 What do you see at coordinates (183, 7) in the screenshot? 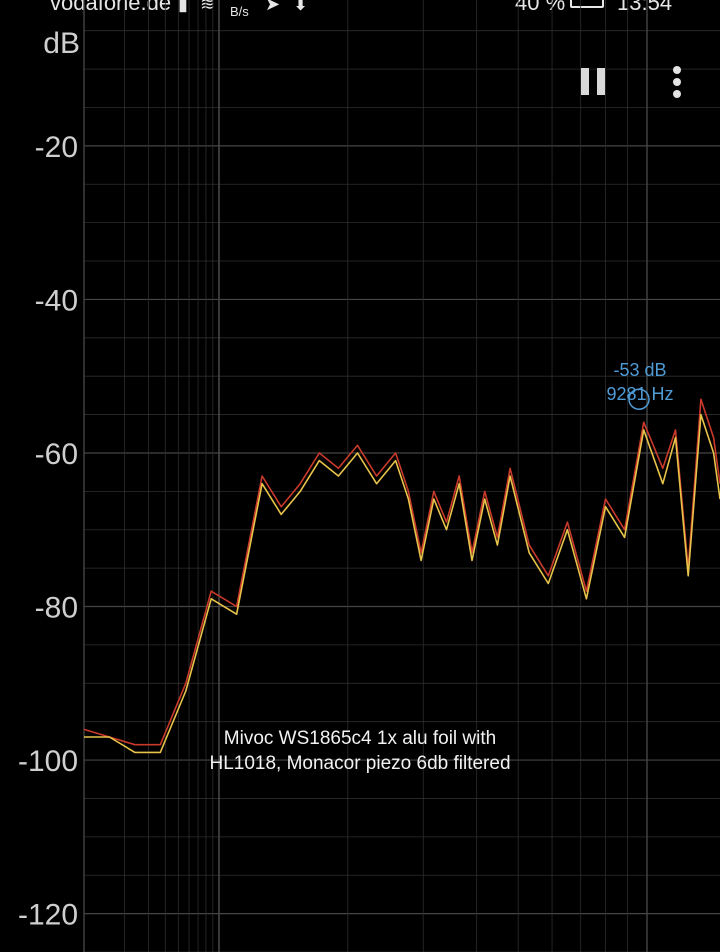
I see `signal-icon: ▮` at bounding box center [183, 7].